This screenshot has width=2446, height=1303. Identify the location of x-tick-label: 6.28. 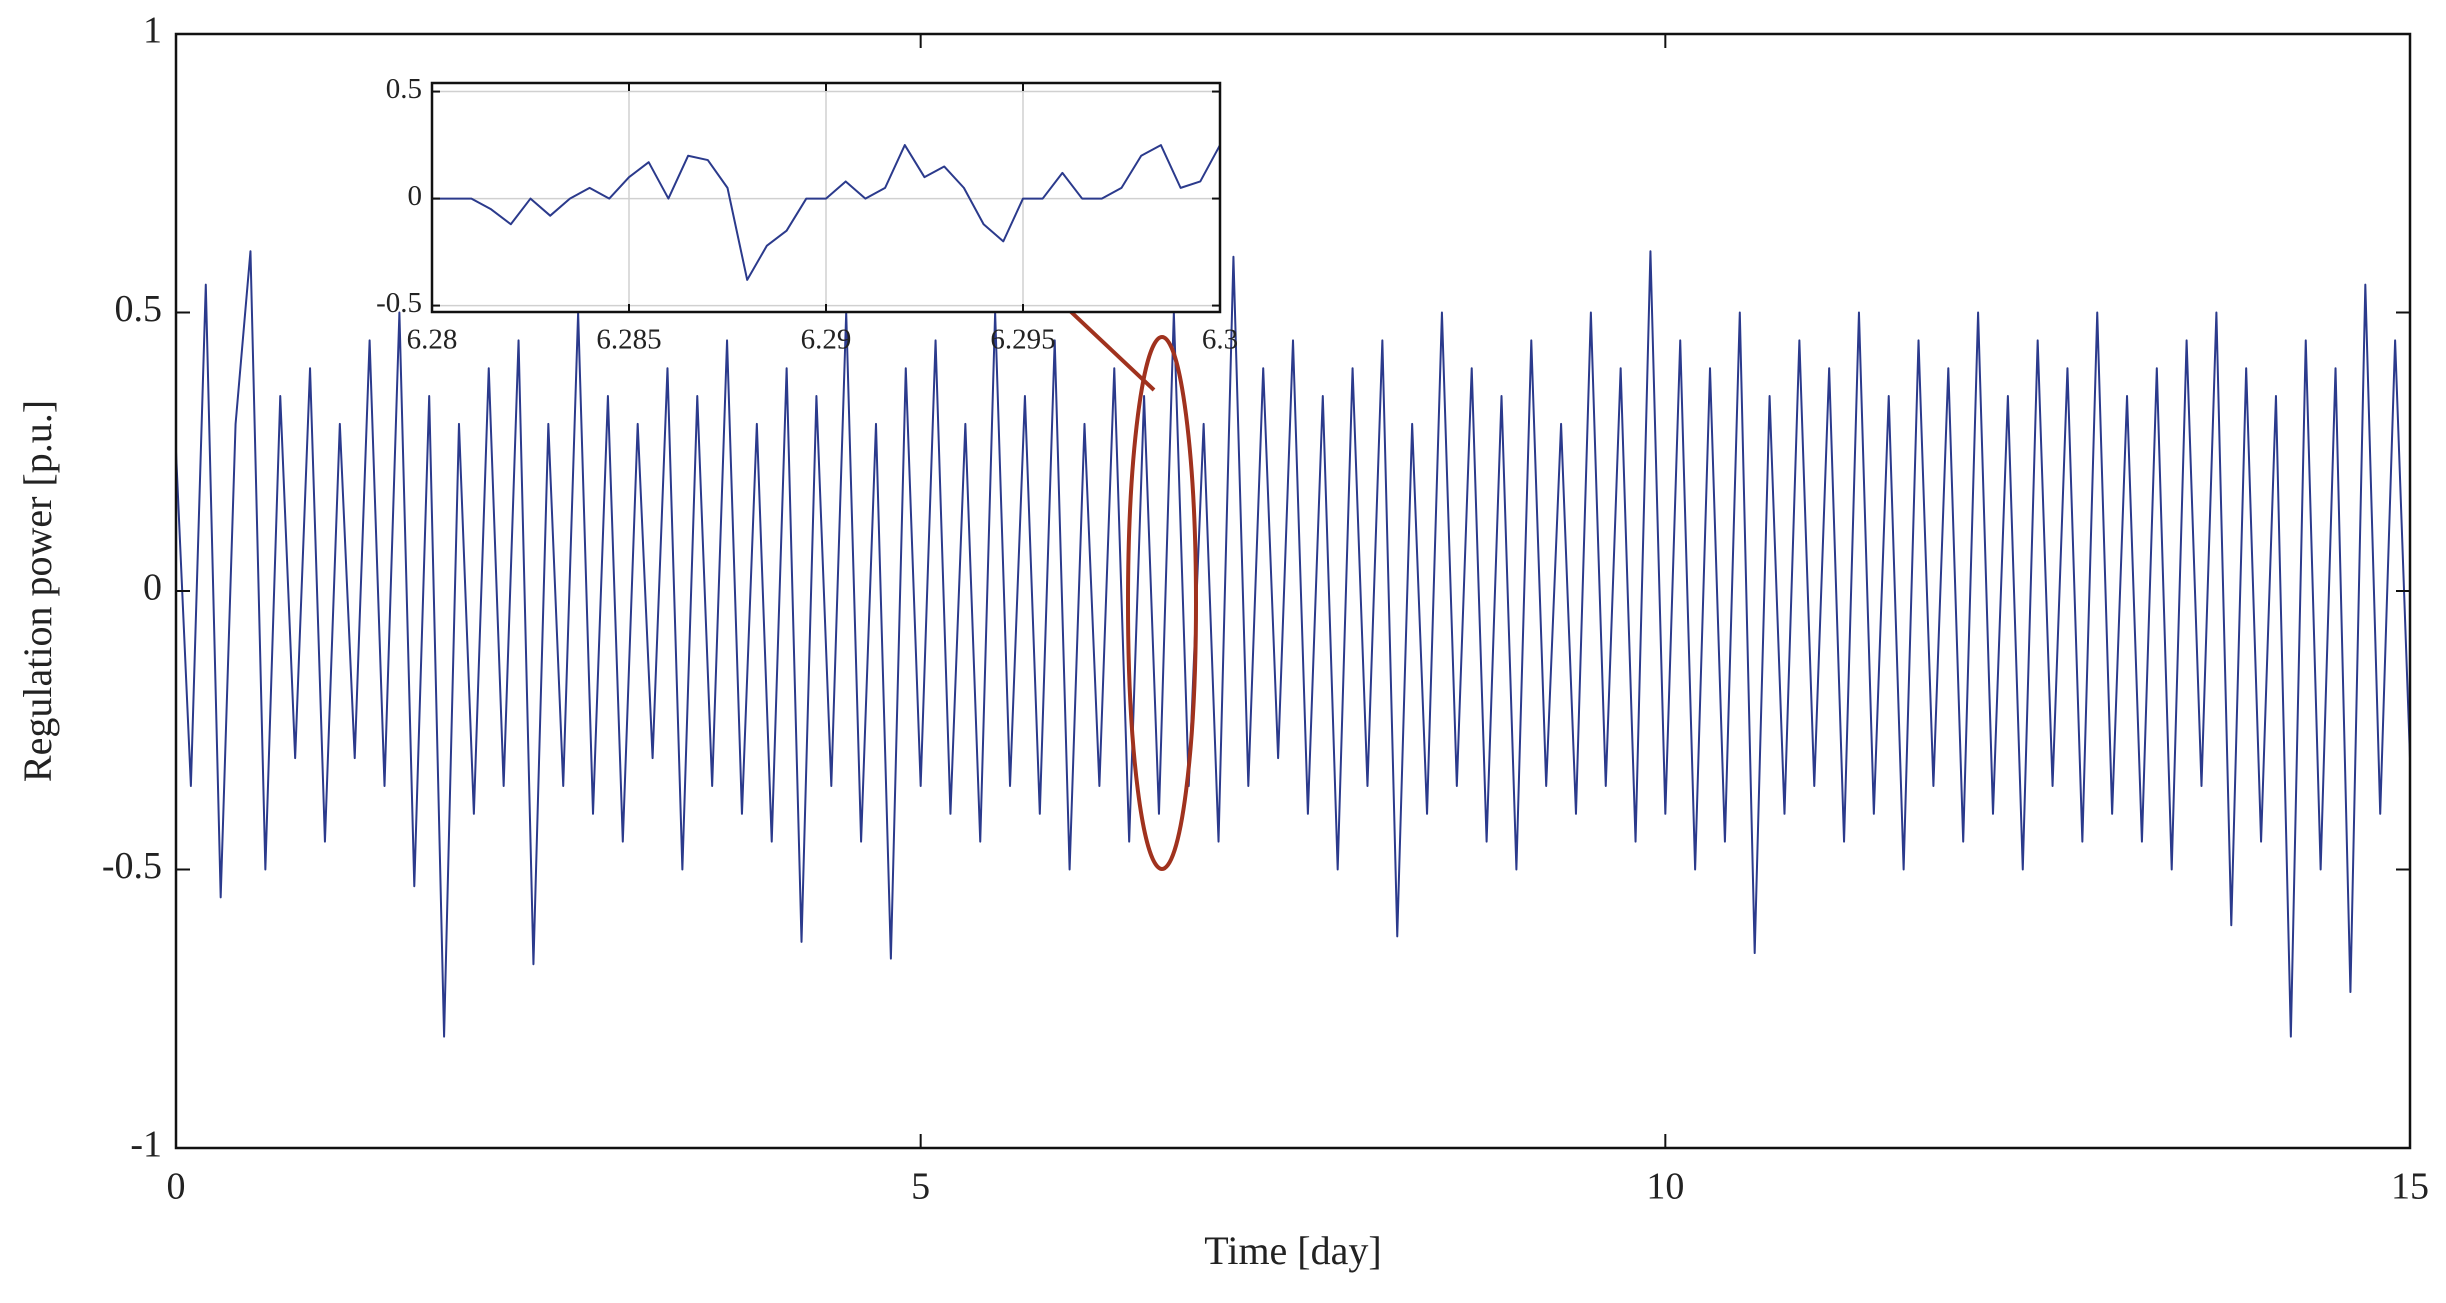
(432, 340).